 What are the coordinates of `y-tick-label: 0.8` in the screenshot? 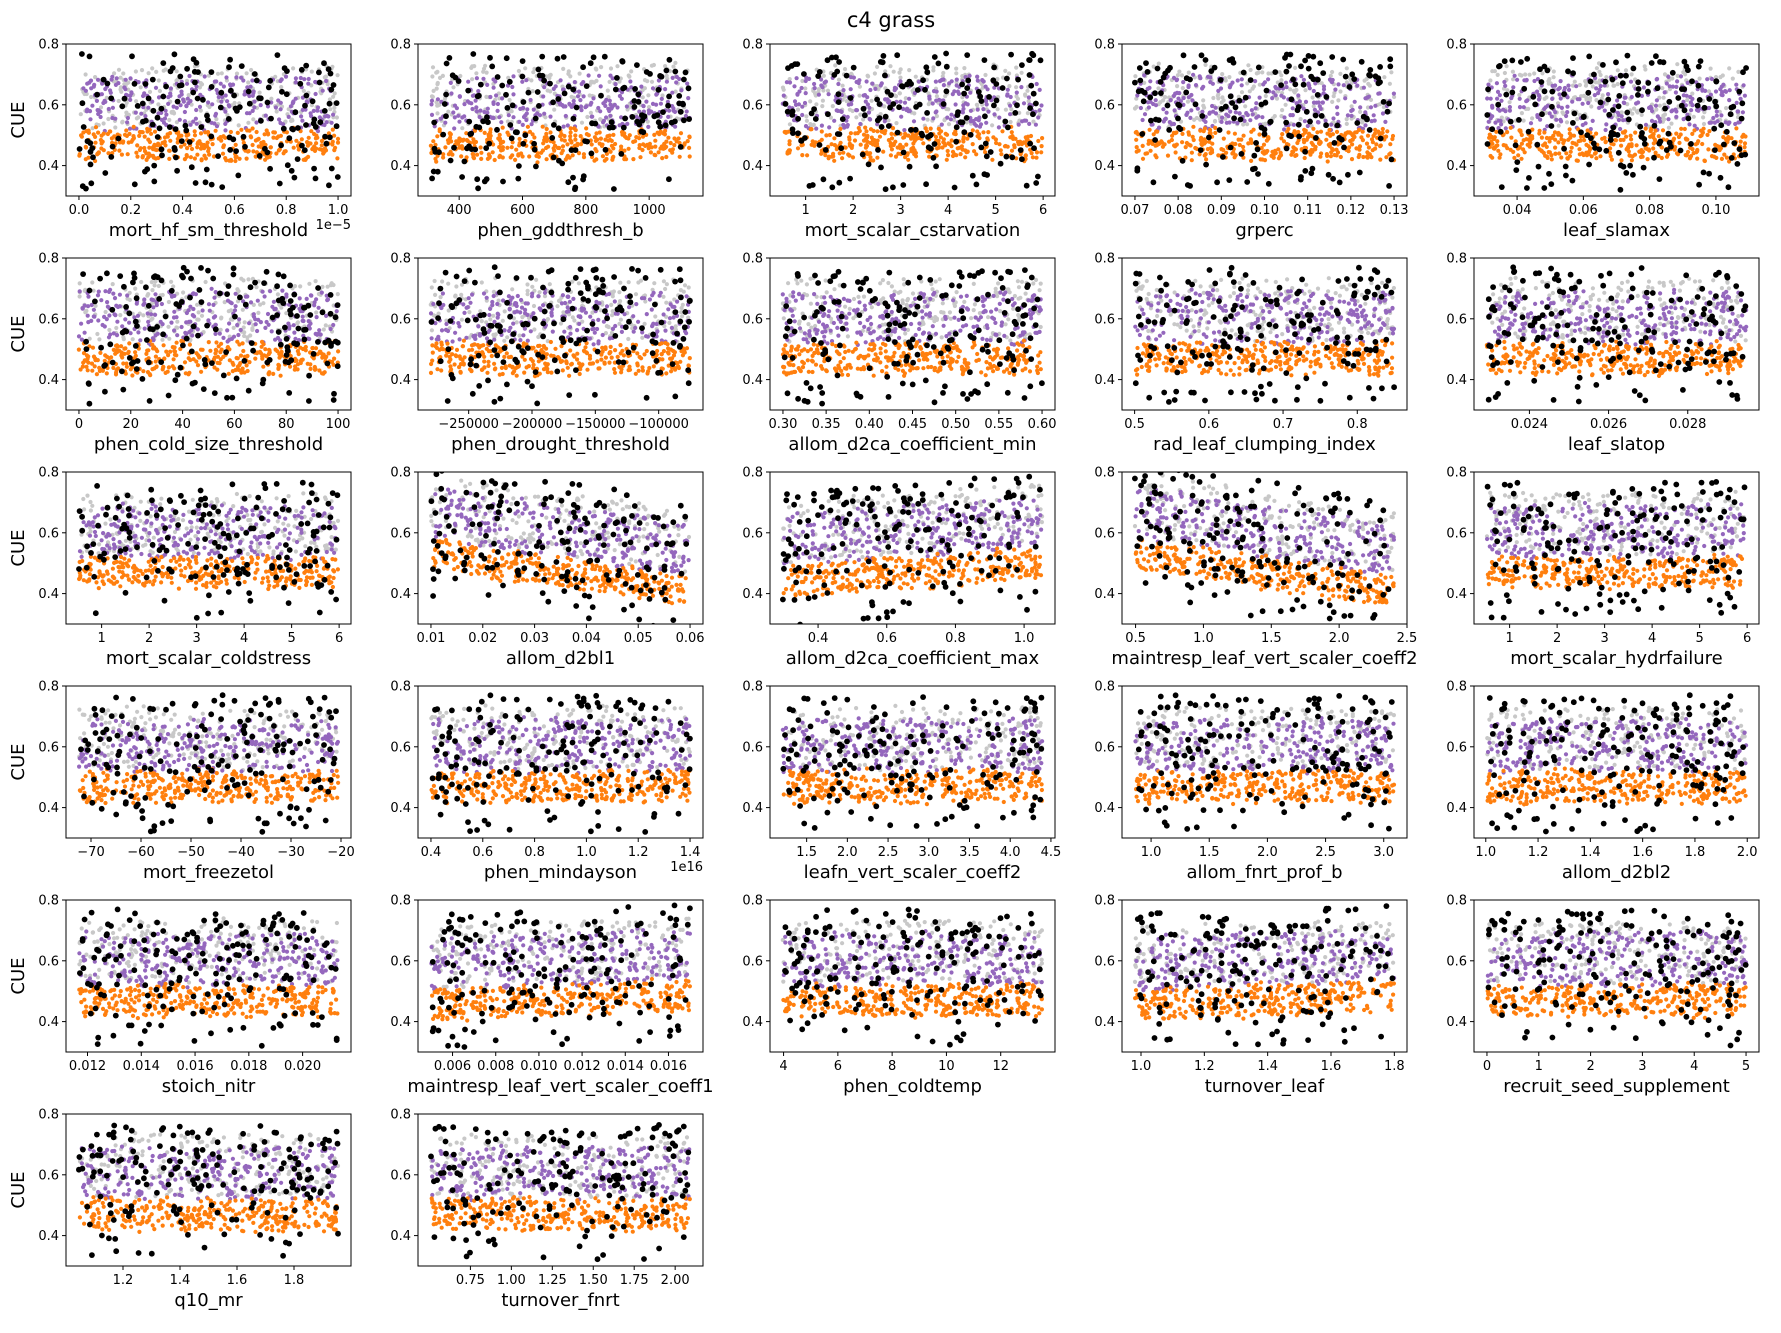 It's located at (400, 45).